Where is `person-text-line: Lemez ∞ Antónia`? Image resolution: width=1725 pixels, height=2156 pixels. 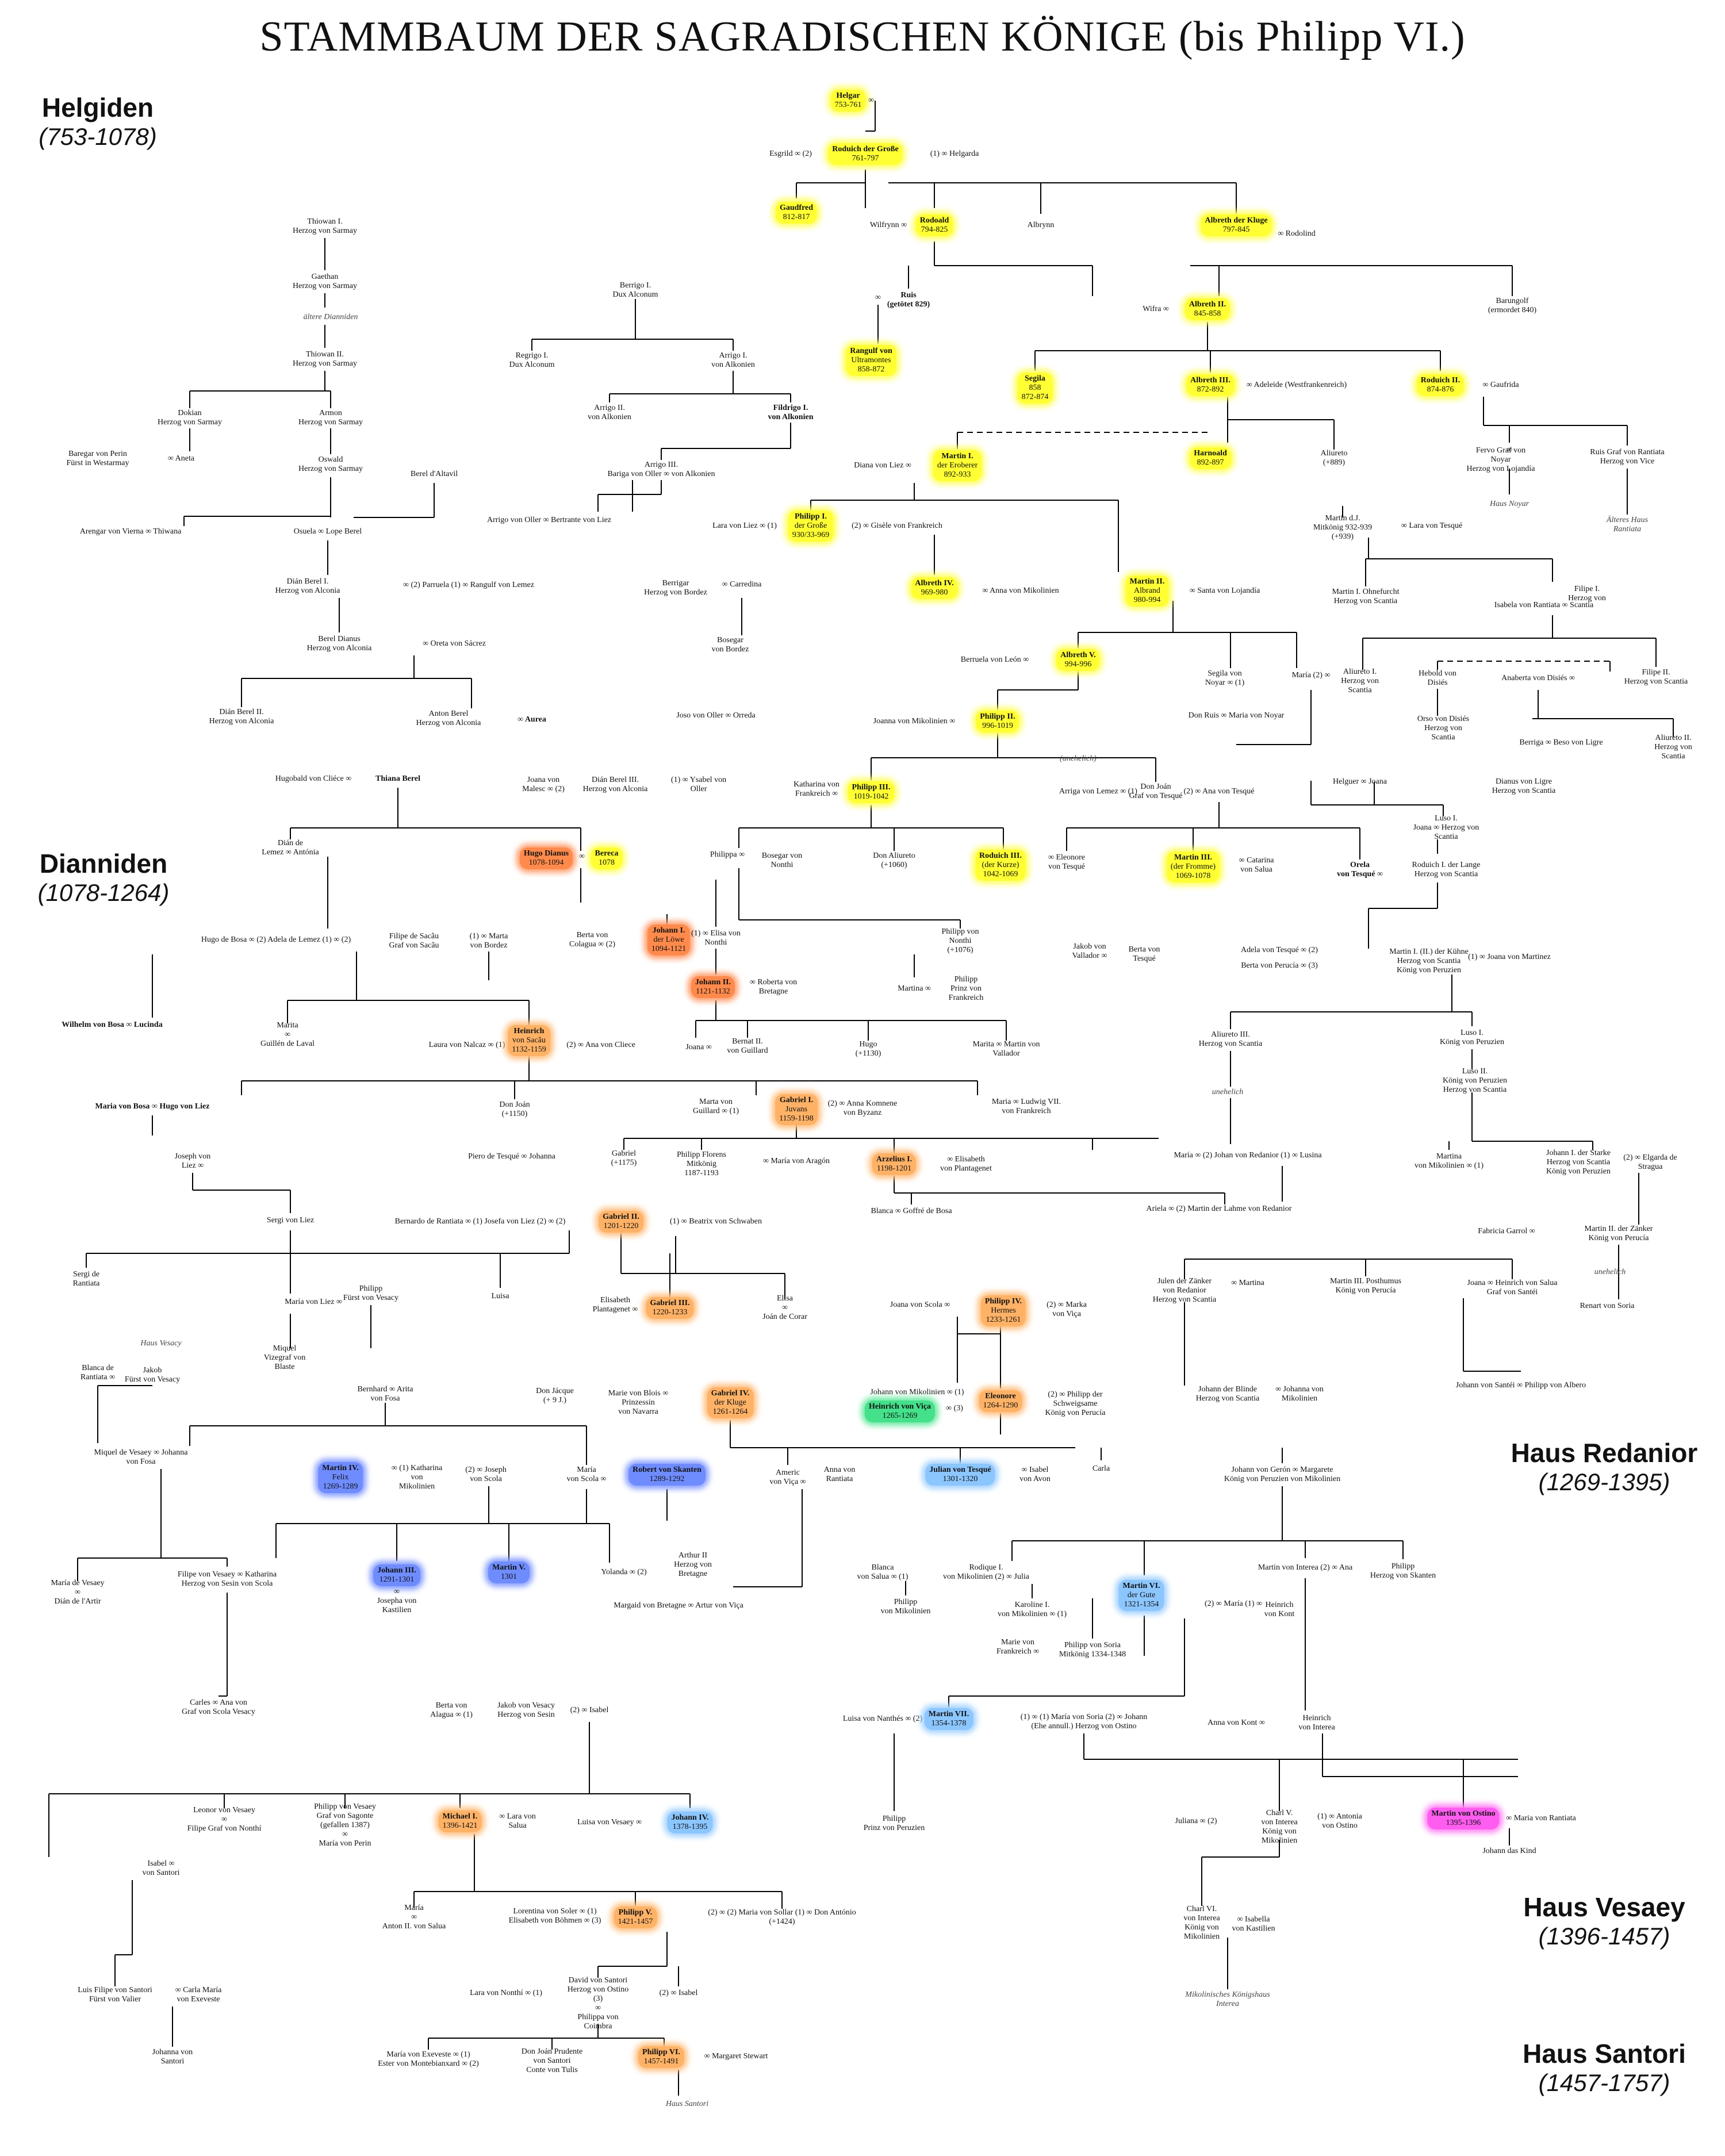
person-text-line: Lemez ∞ Antónia is located at coordinates (290, 852).